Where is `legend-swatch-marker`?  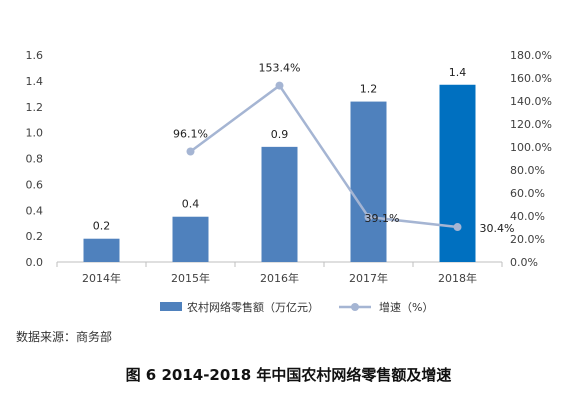 legend-swatch-marker is located at coordinates (355, 307).